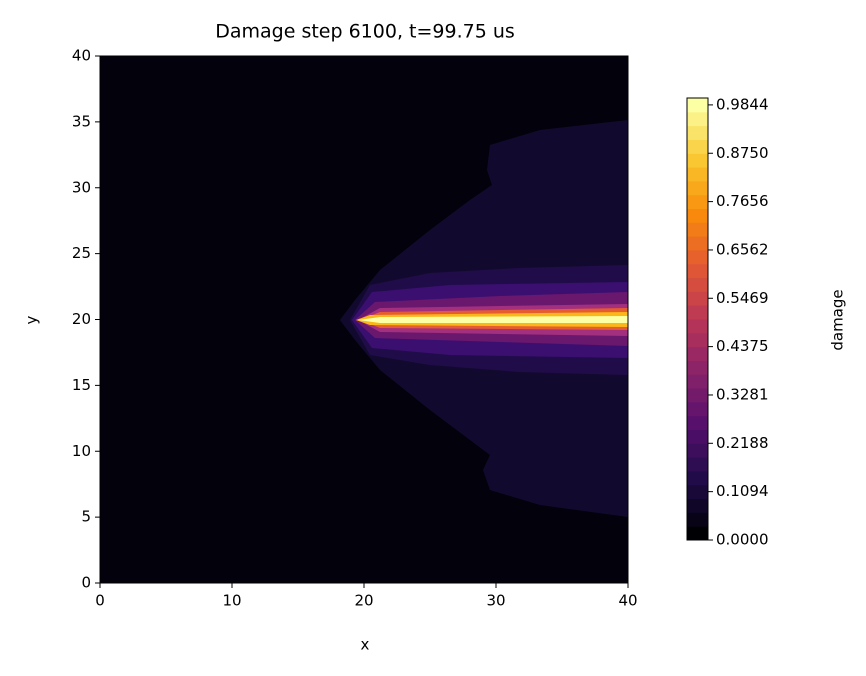 The width and height of the screenshot is (866, 676). Describe the element at coordinates (742, 201) in the screenshot. I see `colorbar-tick-label: 0.7656` at that location.